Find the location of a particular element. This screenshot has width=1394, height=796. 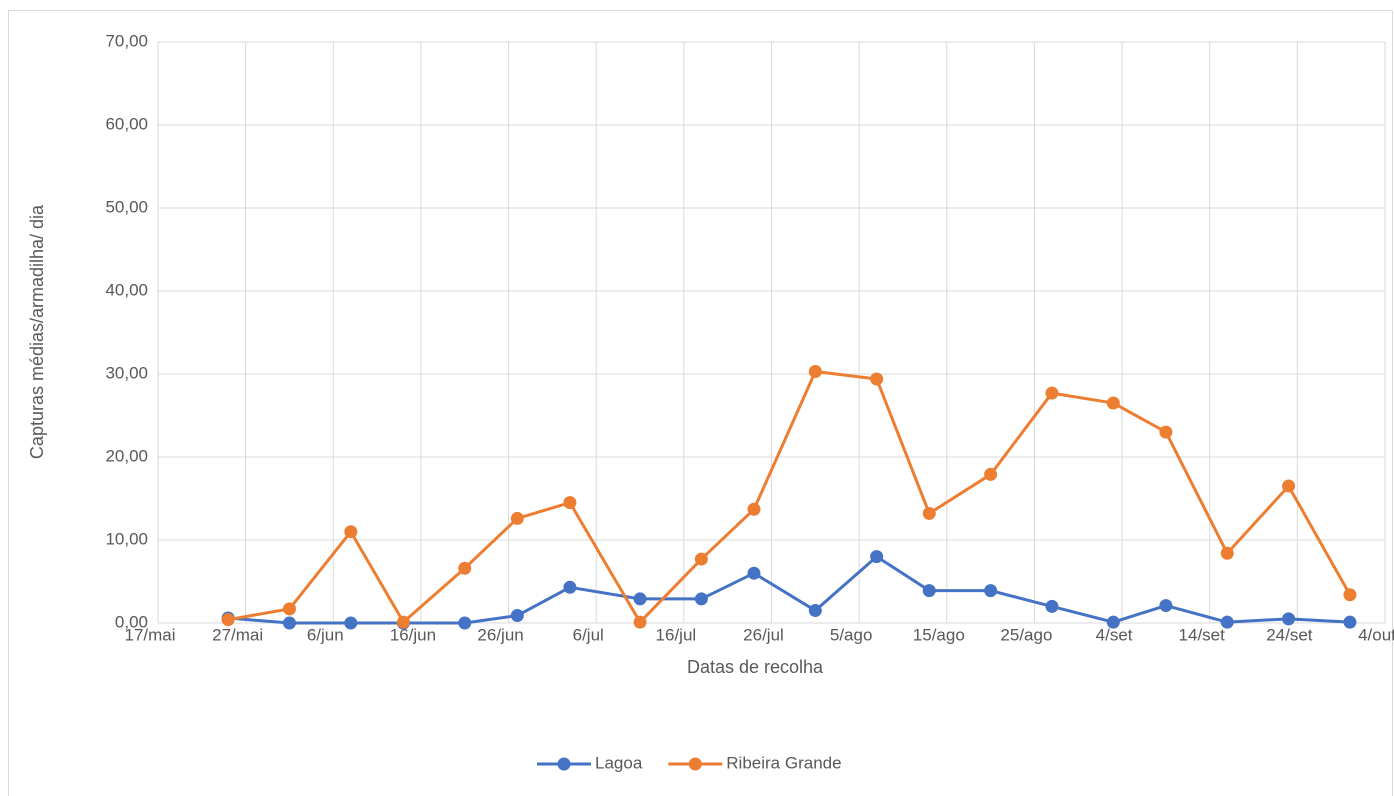

legend-label: Lagoa is located at coordinates (619, 762).